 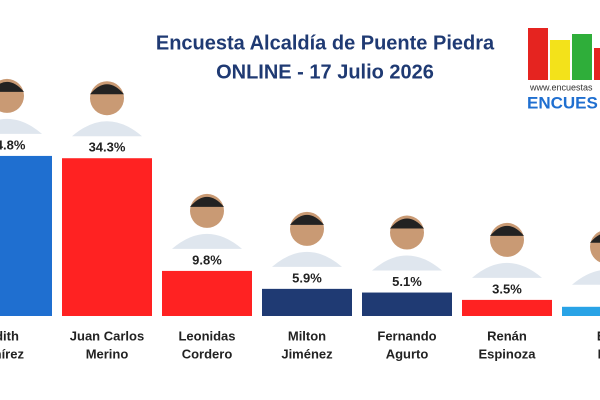 I want to click on chart-title: Encuesta Alcaldía de Puente Piedra, so click(x=325, y=43).